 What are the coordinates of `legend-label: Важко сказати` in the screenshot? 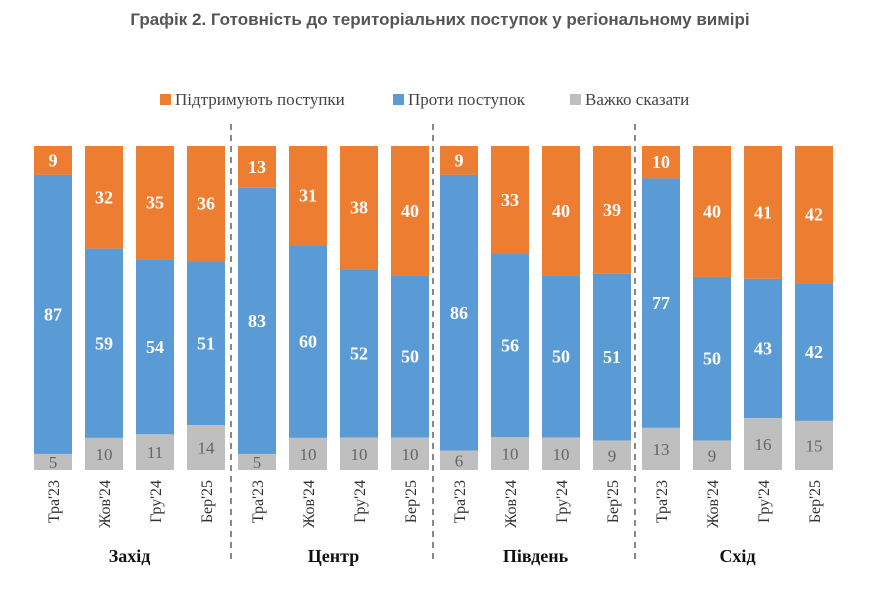 It's located at (637, 99).